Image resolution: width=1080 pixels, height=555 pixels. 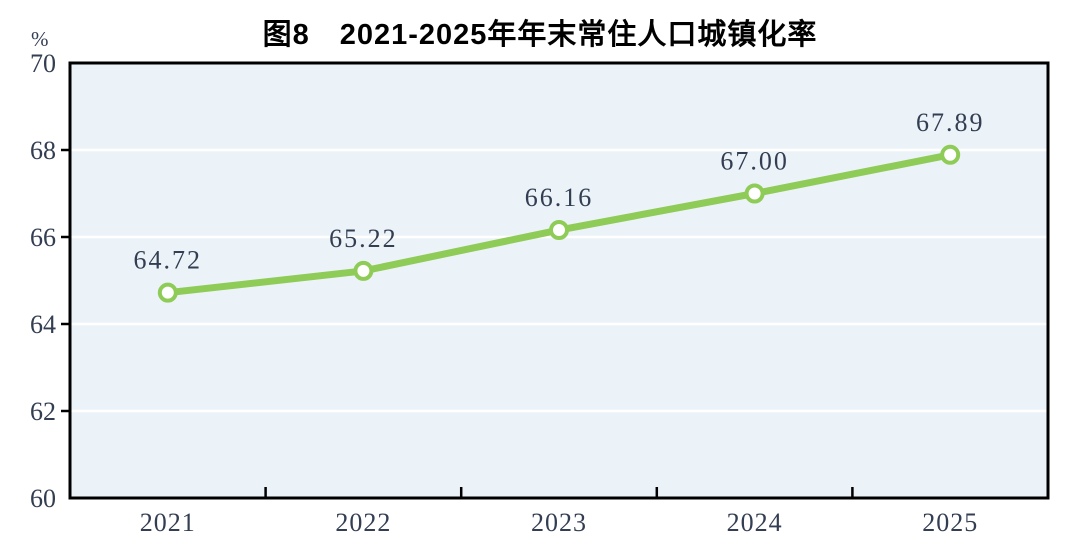 What do you see at coordinates (363, 522) in the screenshot?
I see `x-axis-tick-label: 2022` at bounding box center [363, 522].